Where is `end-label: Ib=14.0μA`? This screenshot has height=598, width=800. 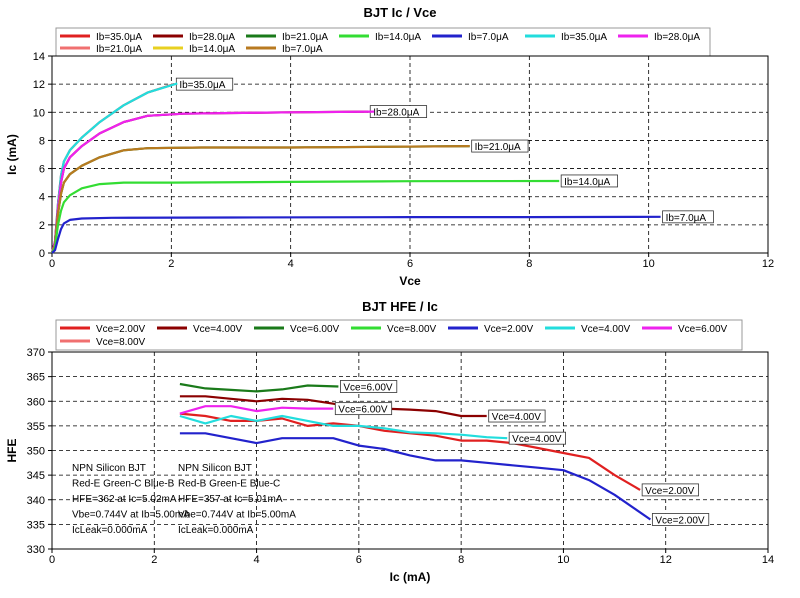
end-label: Ib=14.0μA is located at coordinates (587, 182).